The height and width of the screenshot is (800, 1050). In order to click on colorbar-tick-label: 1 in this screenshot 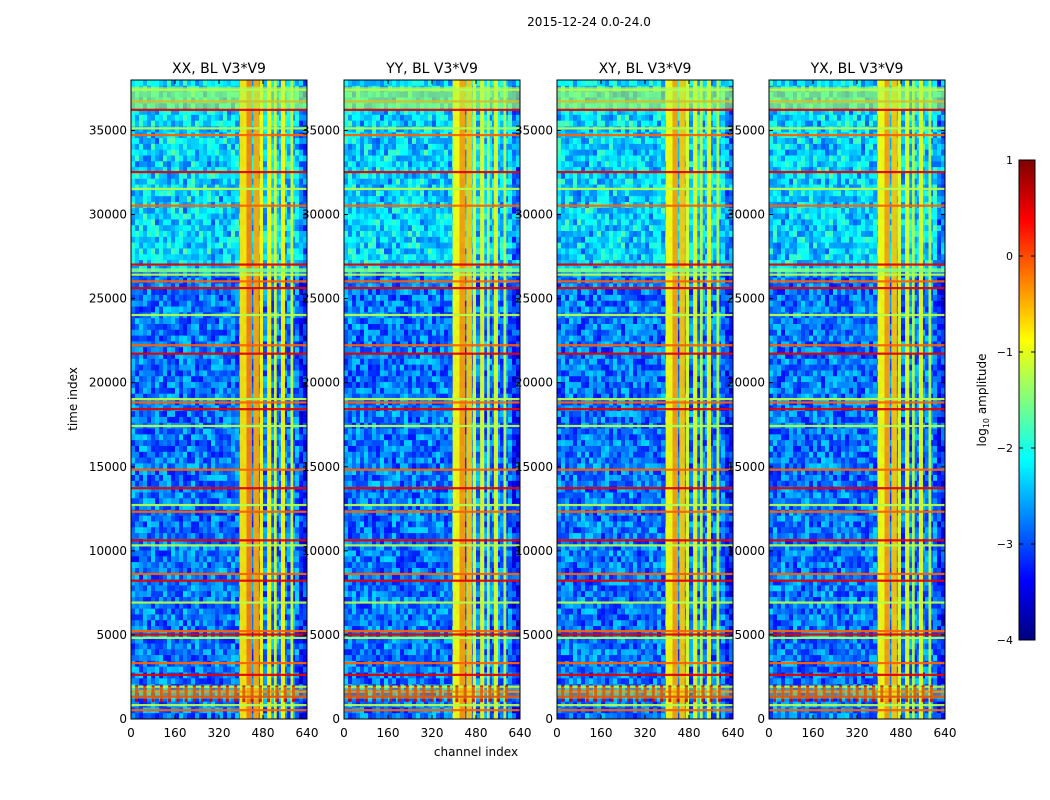, I will do `click(1009, 160)`.